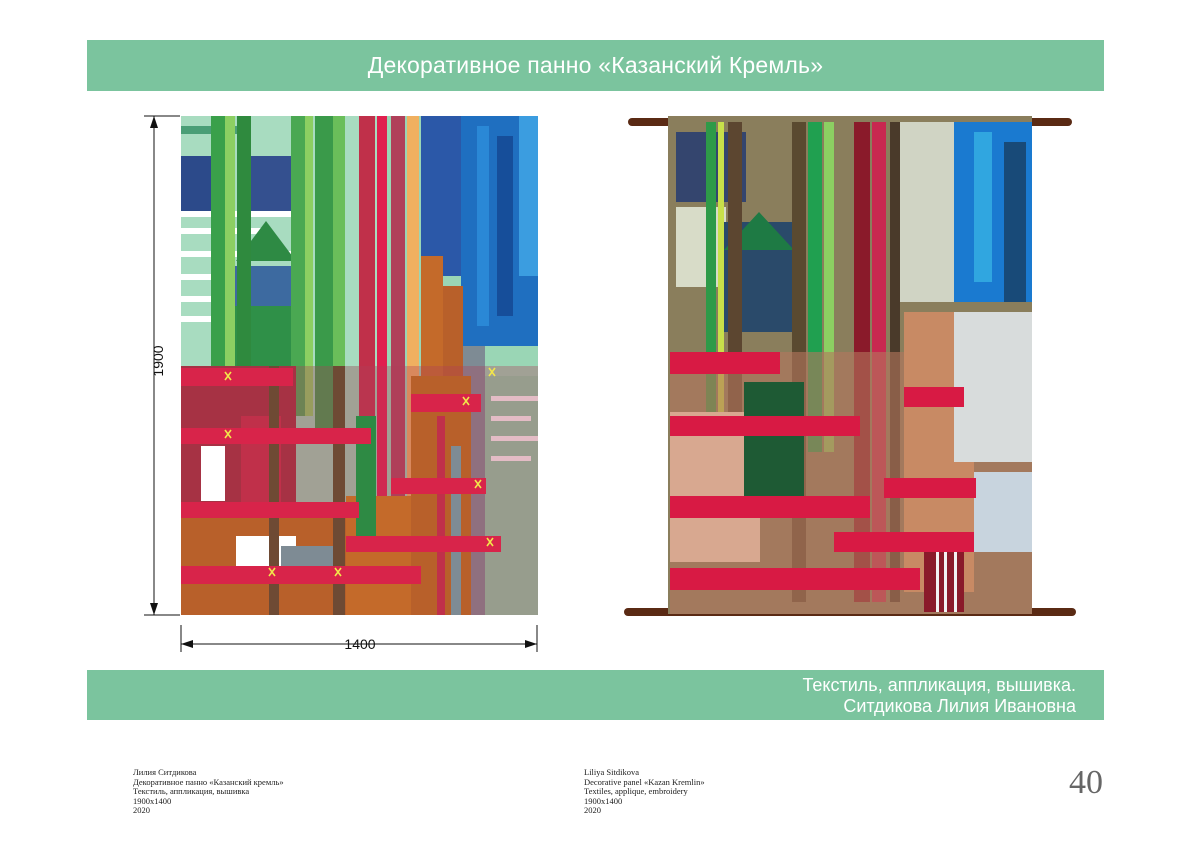 This screenshot has width=1191, height=842. What do you see at coordinates (1086, 782) in the screenshot?
I see `page-number: 40` at bounding box center [1086, 782].